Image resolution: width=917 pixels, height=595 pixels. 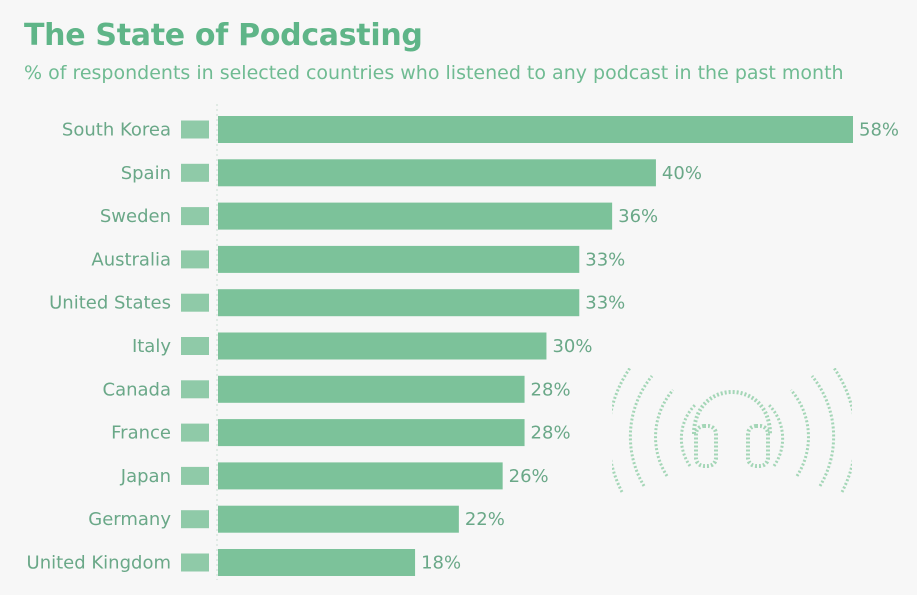 What do you see at coordinates (195, 259) in the screenshot?
I see `flag-australia-icon` at bounding box center [195, 259].